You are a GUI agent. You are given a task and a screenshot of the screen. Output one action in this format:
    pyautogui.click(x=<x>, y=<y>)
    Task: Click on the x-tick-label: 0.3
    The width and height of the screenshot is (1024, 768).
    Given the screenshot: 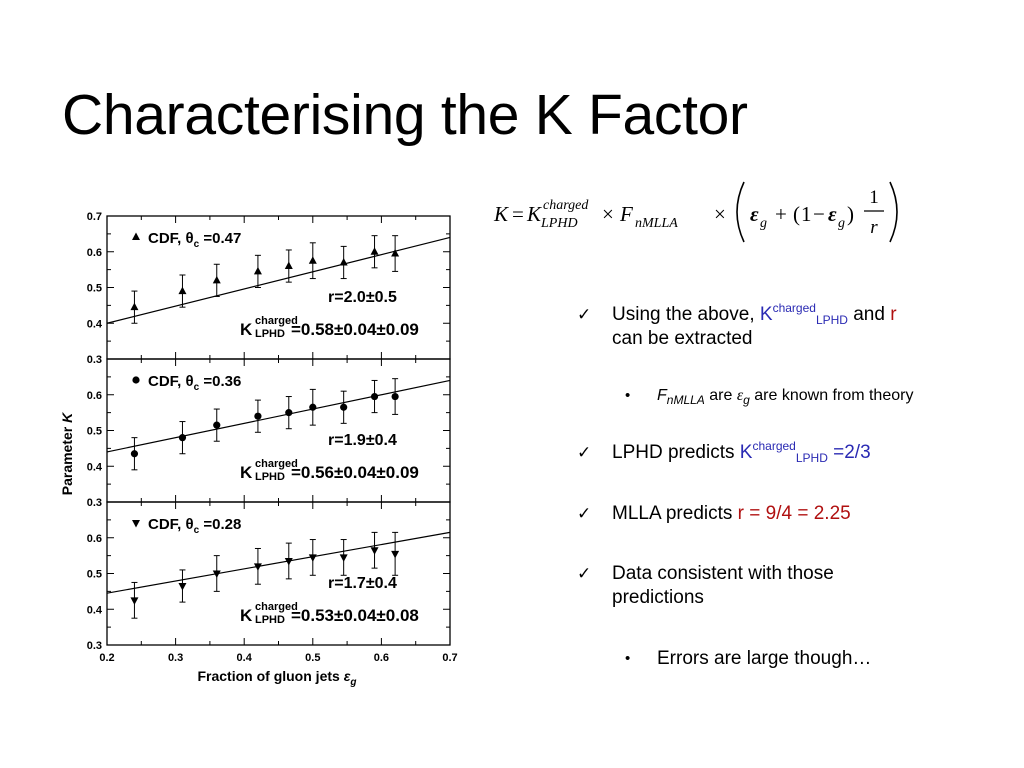 What is the action you would take?
    pyautogui.click(x=175, y=658)
    